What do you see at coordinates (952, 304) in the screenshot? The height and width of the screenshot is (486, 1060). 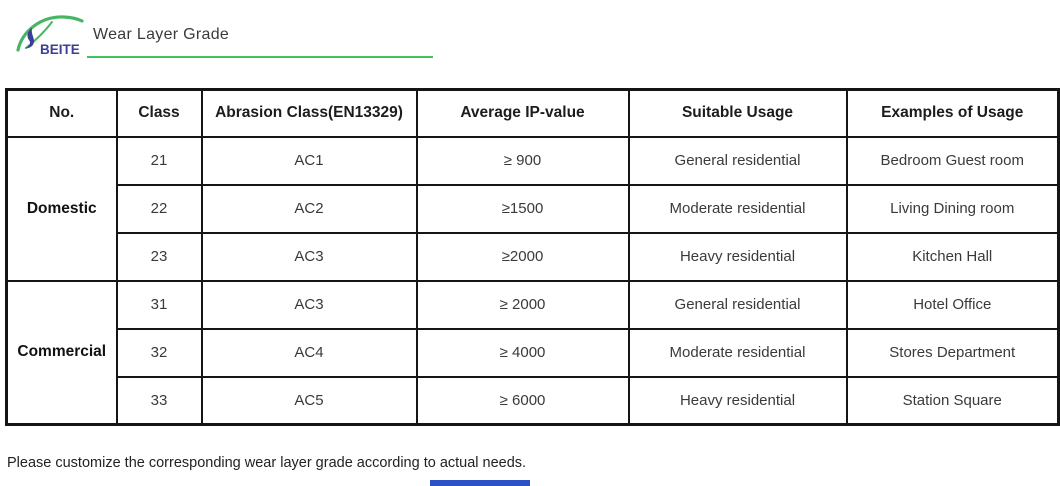 I see `cell-examples: Hotel Office` at bounding box center [952, 304].